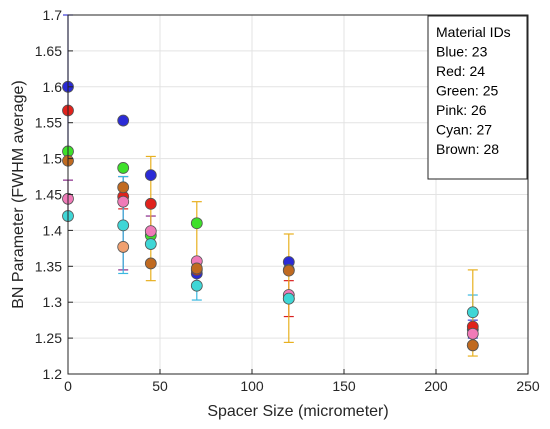 The width and height of the screenshot is (550, 429). What do you see at coordinates (48, 123) in the screenshot?
I see `y-tick-label: 1.55` at bounding box center [48, 123].